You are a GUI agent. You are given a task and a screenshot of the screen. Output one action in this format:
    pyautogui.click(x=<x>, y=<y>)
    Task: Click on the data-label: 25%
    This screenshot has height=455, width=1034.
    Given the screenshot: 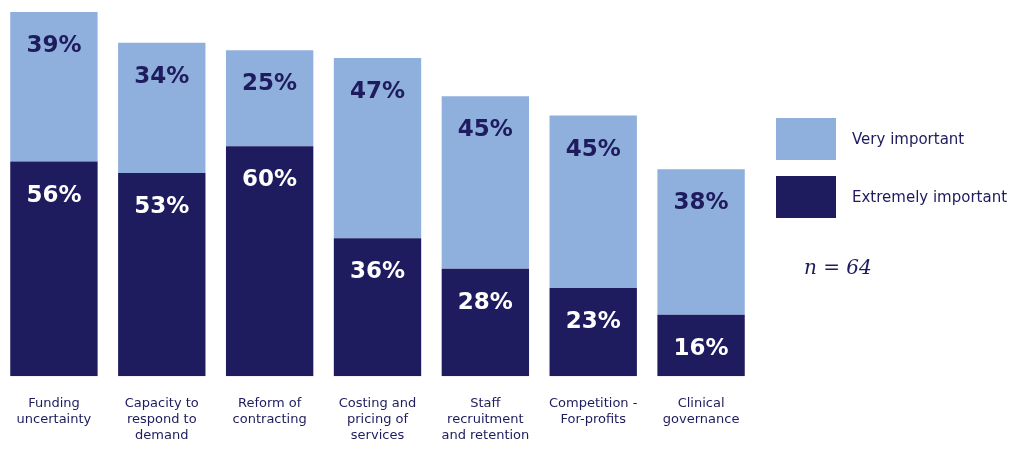 What is the action you would take?
    pyautogui.click(x=270, y=82)
    